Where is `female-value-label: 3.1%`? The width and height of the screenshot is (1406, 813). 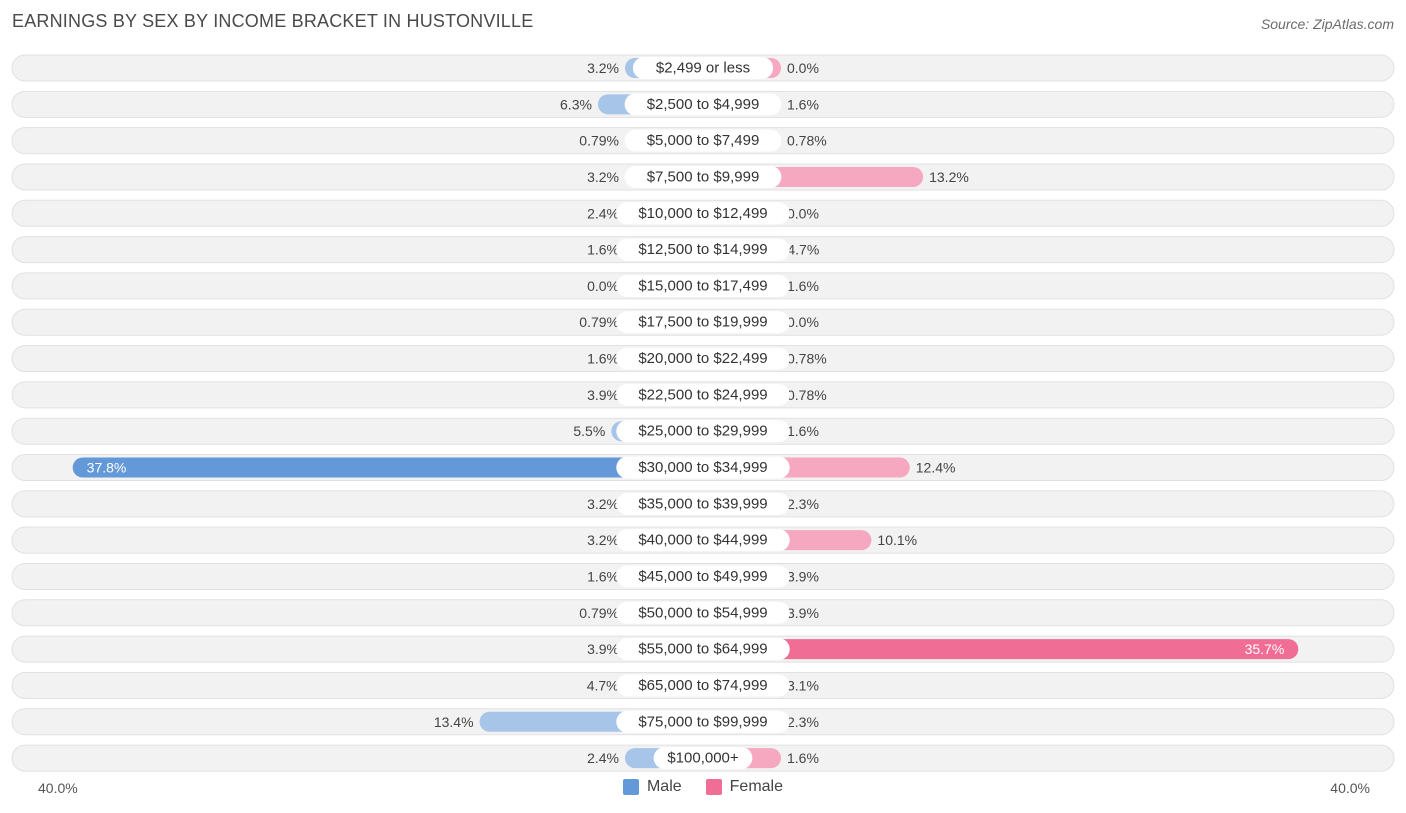 female-value-label: 3.1% is located at coordinates (803, 685).